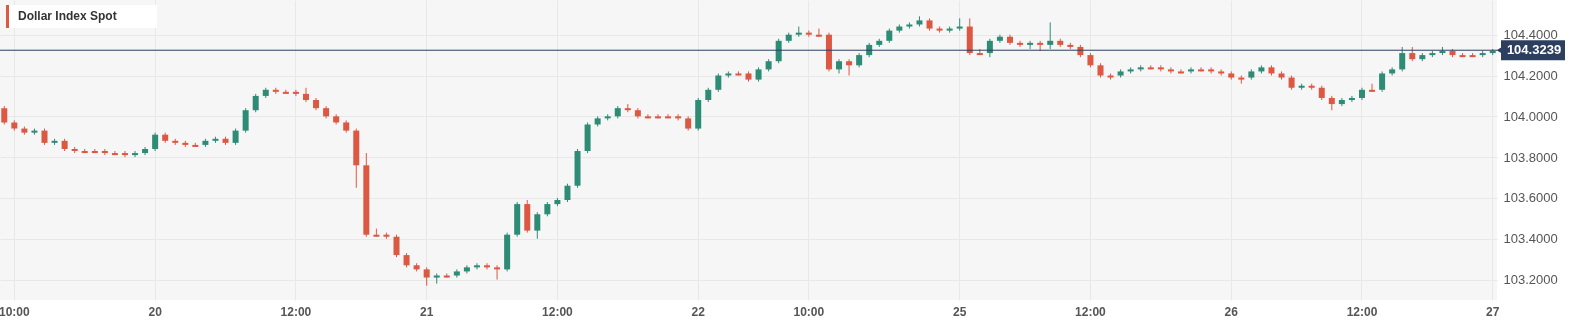 The width and height of the screenshot is (1571, 325). What do you see at coordinates (1534, 50) in the screenshot?
I see `ref-line-label: 104.3239` at bounding box center [1534, 50].